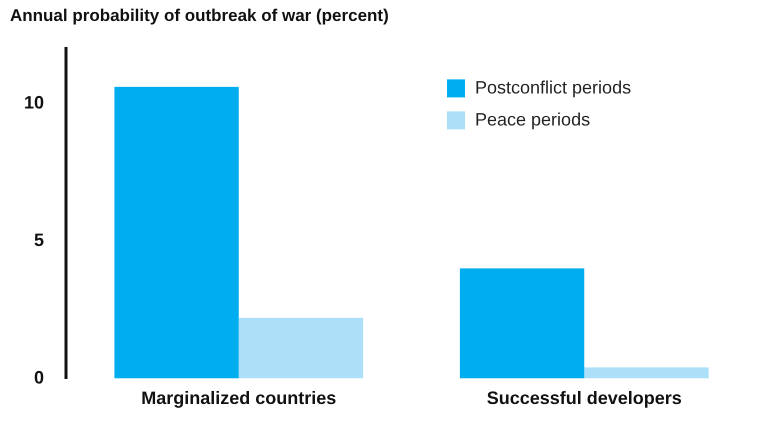 This screenshot has width=757, height=425. I want to click on y-tick-label: 0, so click(39, 377).